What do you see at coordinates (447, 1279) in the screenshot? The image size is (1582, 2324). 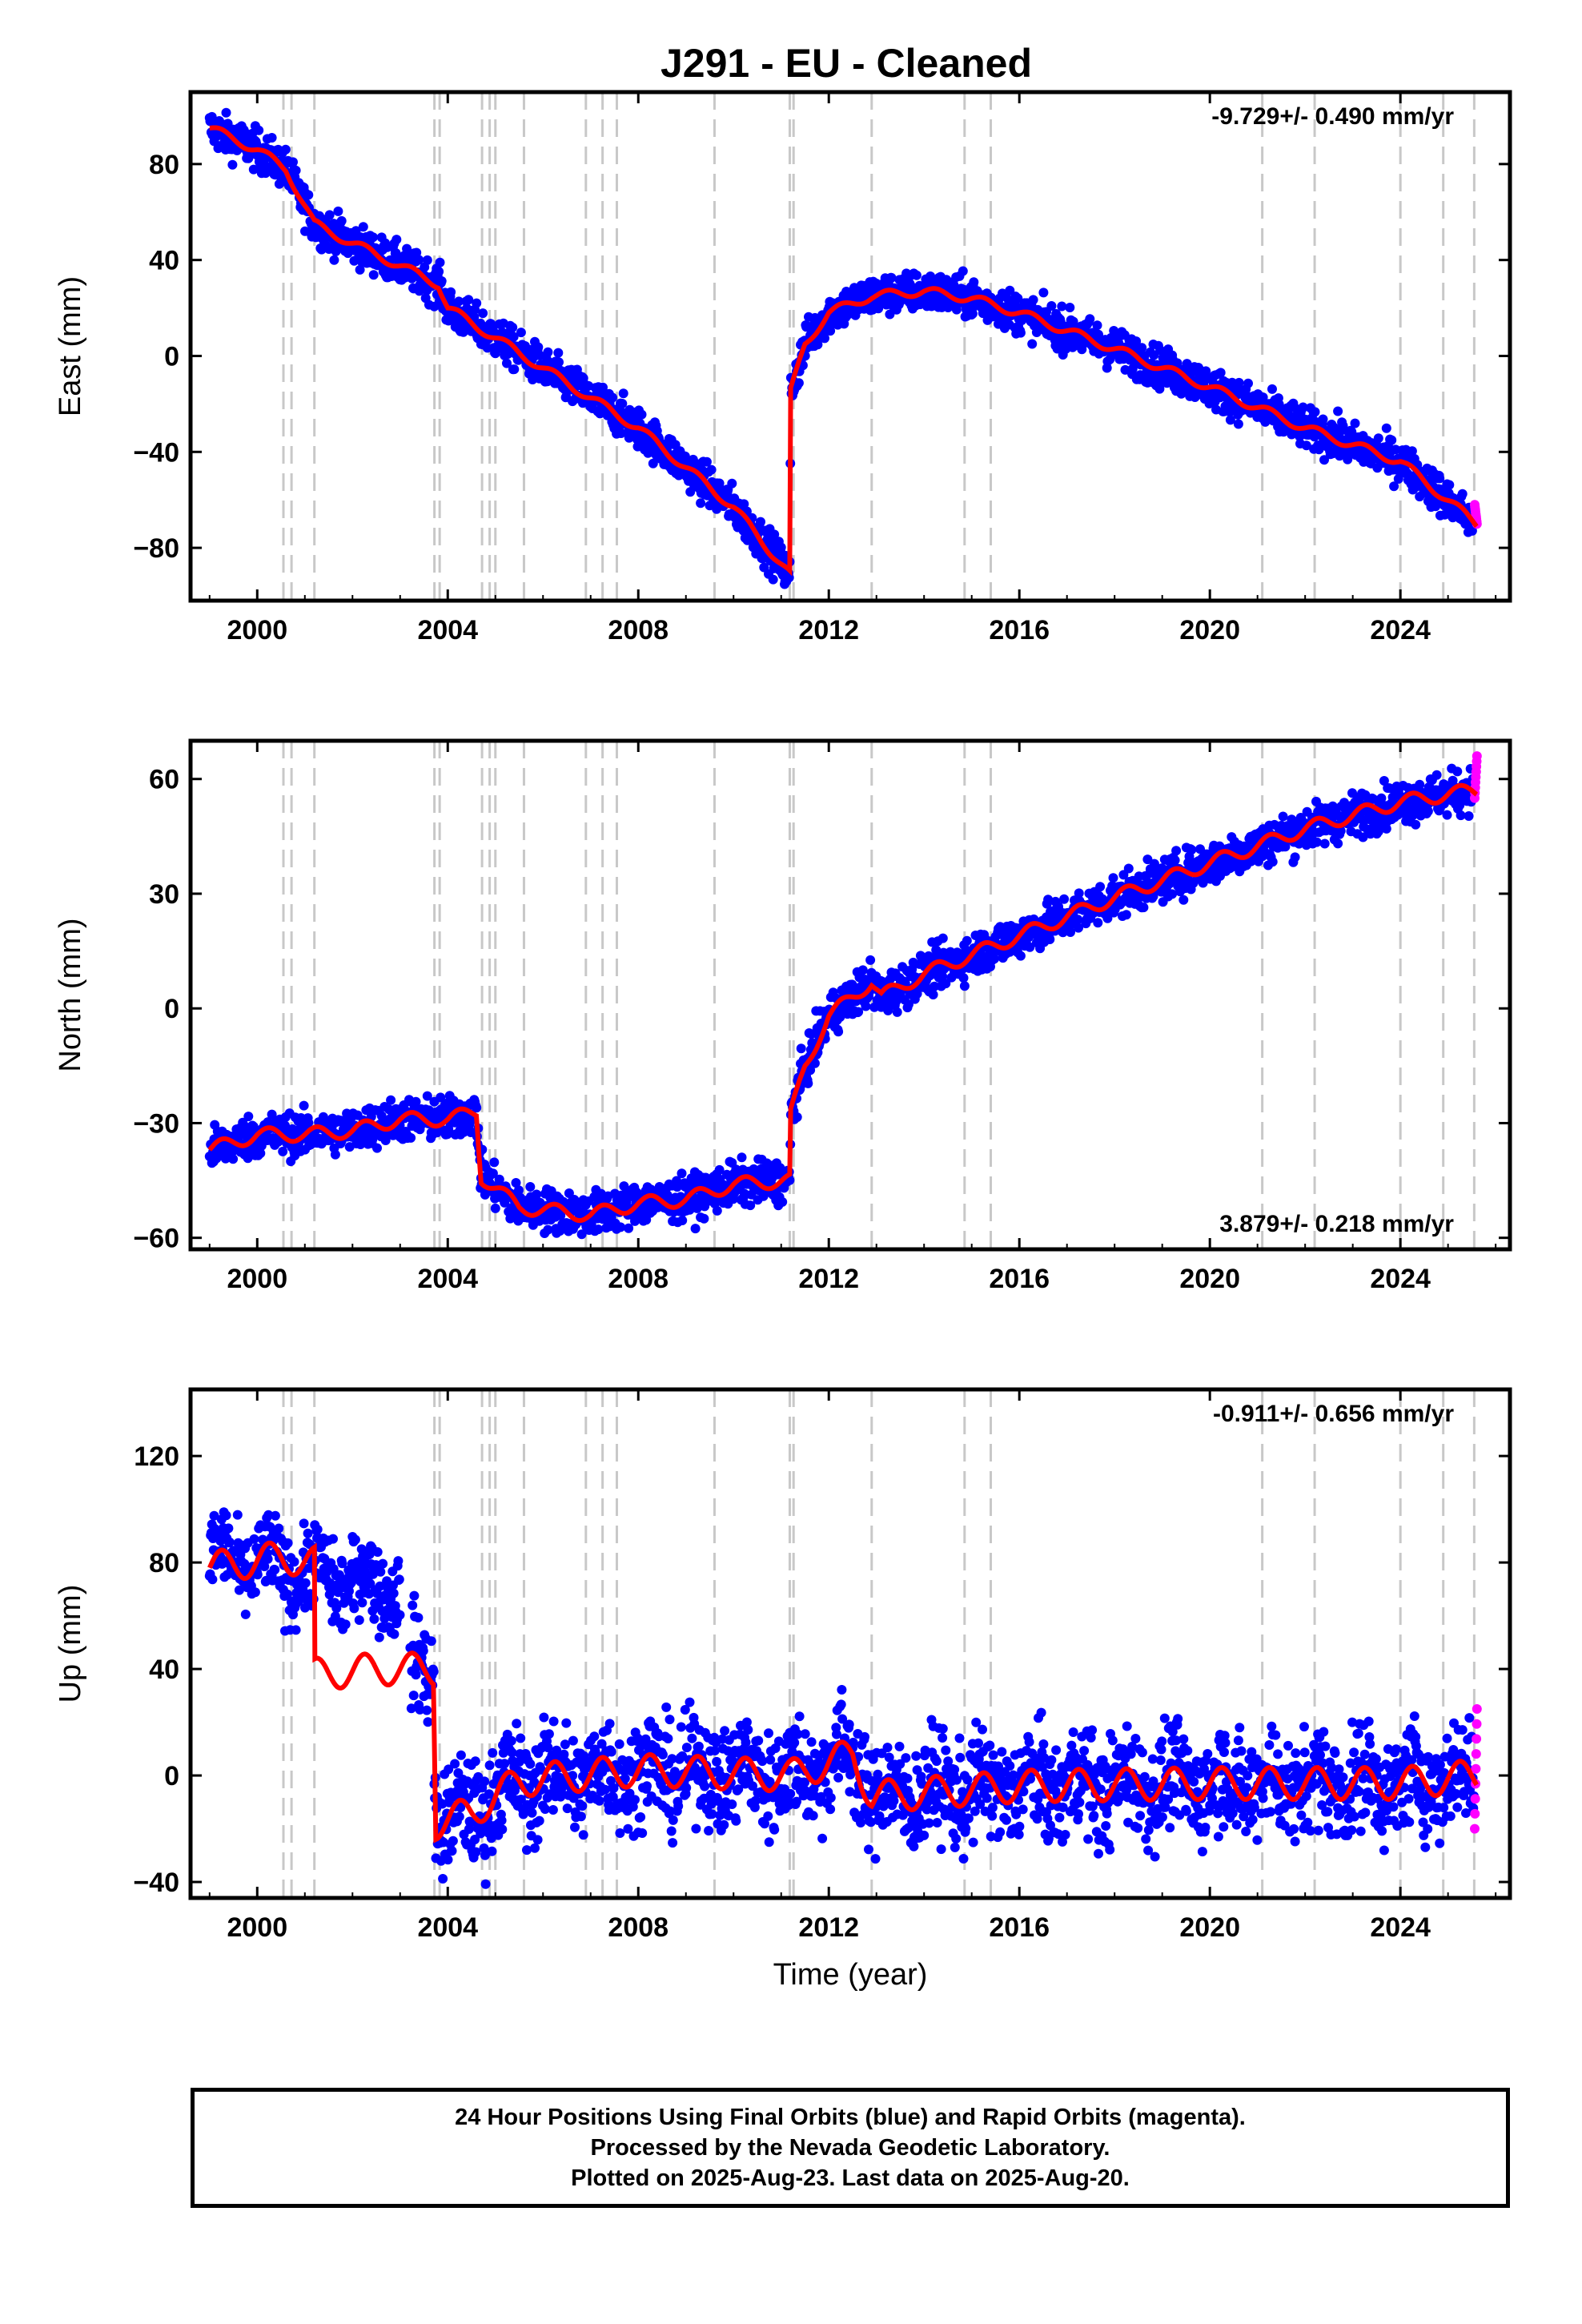 I see `x-tick-label: 2004` at bounding box center [447, 1279].